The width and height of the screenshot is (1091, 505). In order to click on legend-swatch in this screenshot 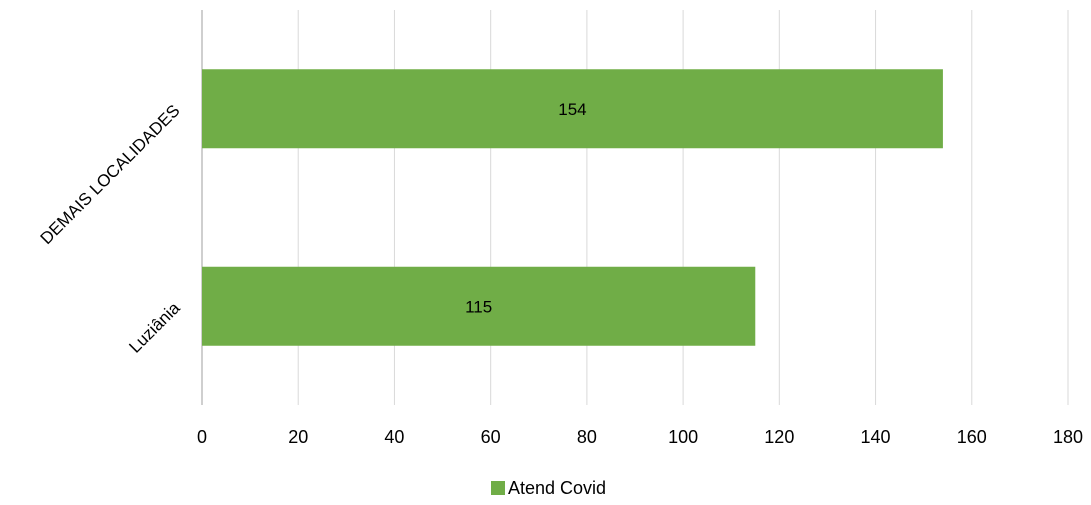, I will do `click(498, 488)`.